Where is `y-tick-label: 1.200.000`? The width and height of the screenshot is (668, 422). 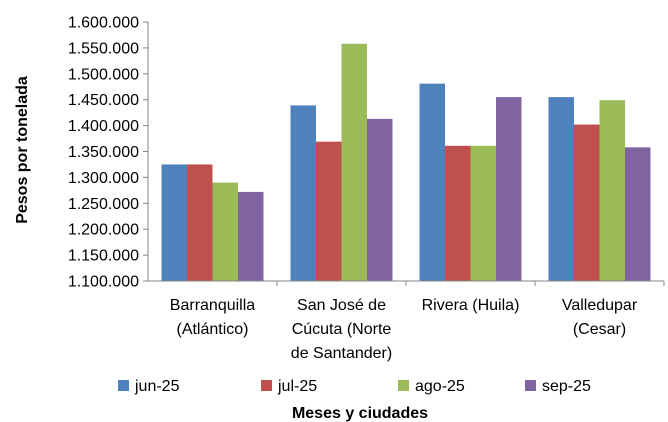 y-tick-label: 1.200.000 is located at coordinates (103, 230).